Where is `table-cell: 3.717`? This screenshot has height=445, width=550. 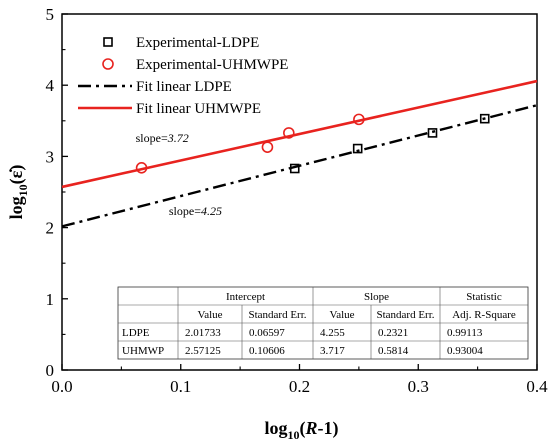
table-cell: 3.717 is located at coordinates (332, 351).